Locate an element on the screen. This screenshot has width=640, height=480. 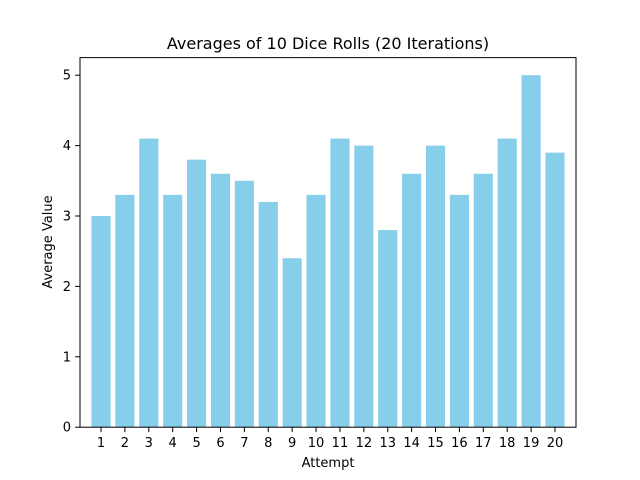
x-tick-label: 5 is located at coordinates (196, 443).